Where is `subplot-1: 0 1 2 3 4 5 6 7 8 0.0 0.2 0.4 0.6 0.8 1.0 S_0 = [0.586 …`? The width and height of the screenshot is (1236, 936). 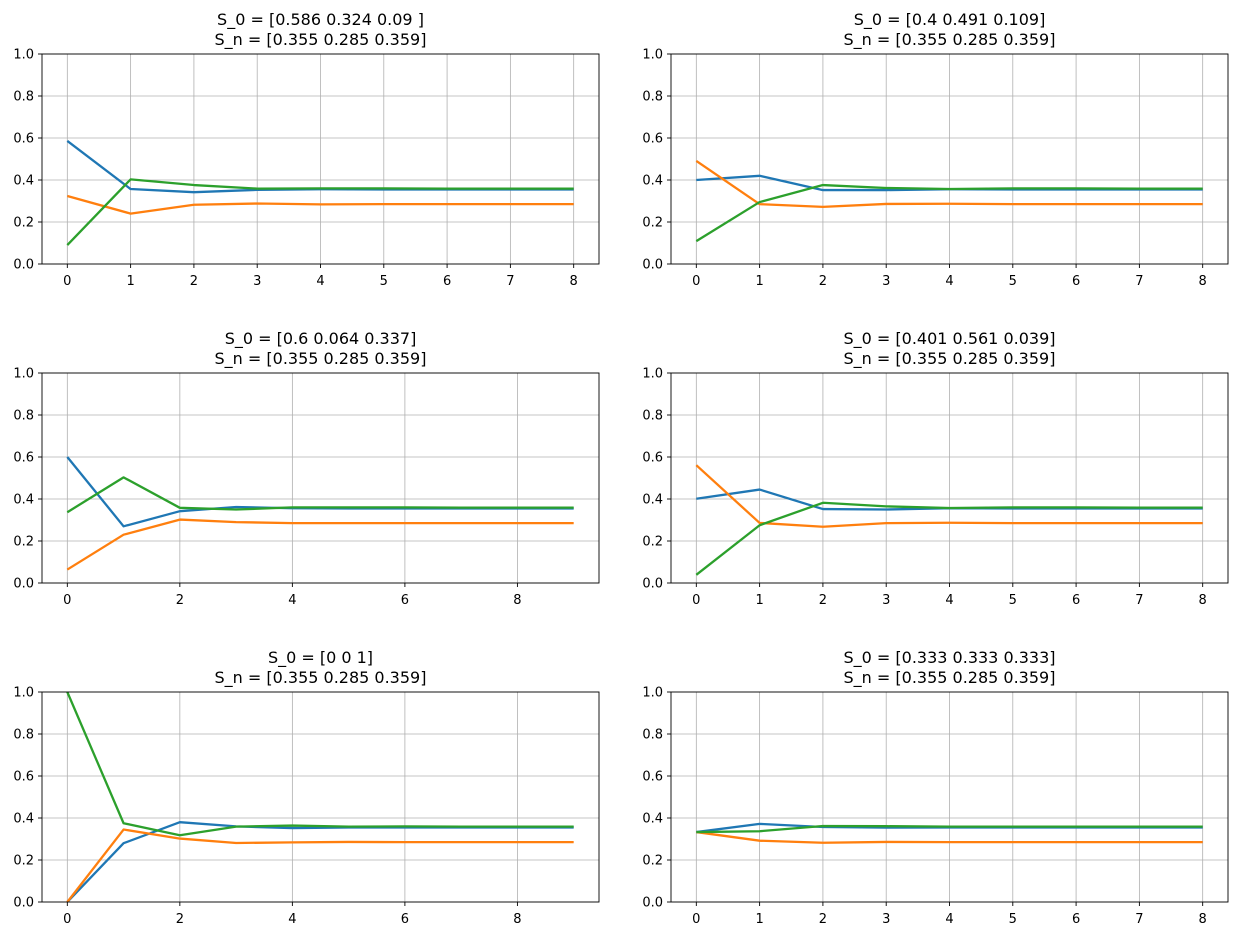 subplot-1: 0 1 2 3 4 5 6 7 8 0.0 0.2 0.4 0.6 0.8 1.0 S_0 = [0.586 … is located at coordinates (306, 149).